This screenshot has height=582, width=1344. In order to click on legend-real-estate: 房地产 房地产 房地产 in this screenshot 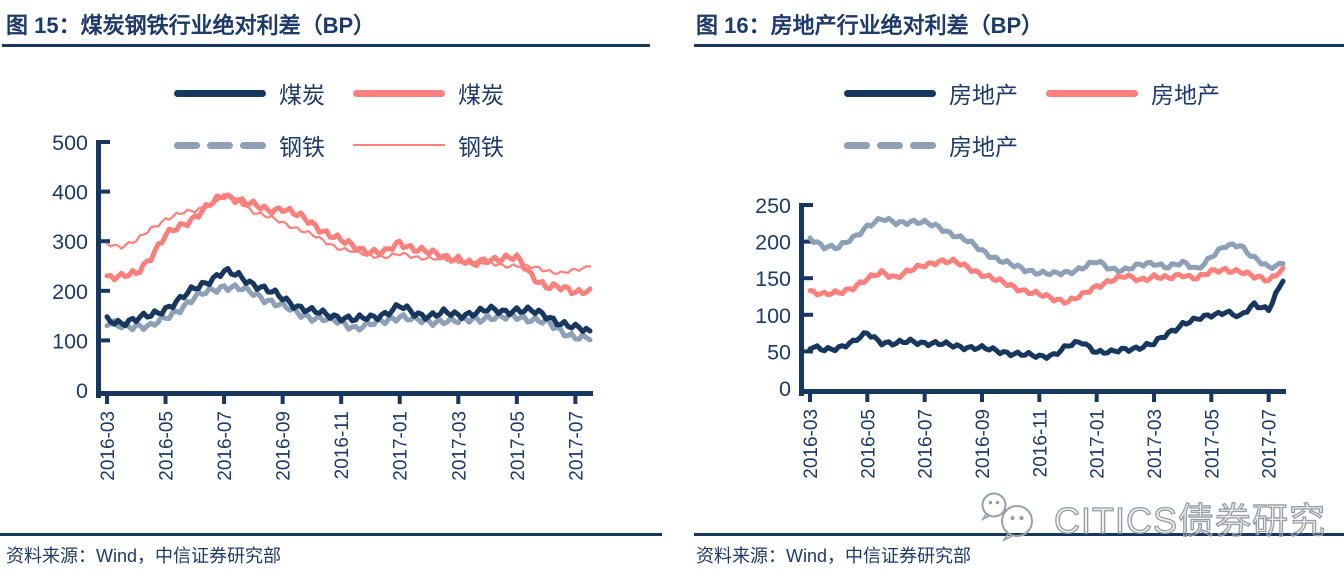, I will do `click(1032, 120)`.